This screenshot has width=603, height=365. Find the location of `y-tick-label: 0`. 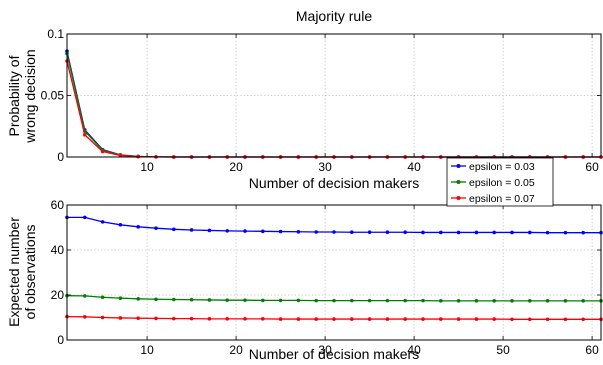

y-tick-label: 0 is located at coordinates (60, 157).